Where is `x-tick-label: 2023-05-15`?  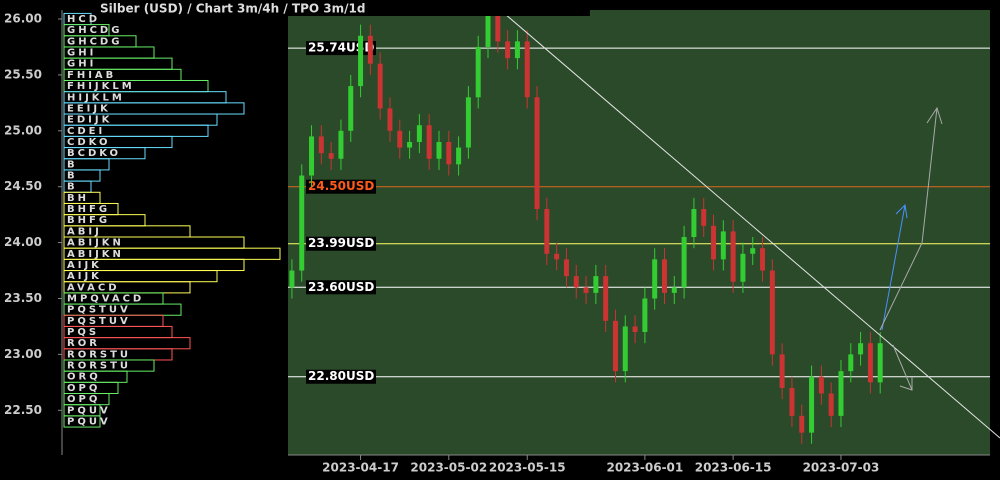 x-tick-label: 2023-05-15 is located at coordinates (527, 468).